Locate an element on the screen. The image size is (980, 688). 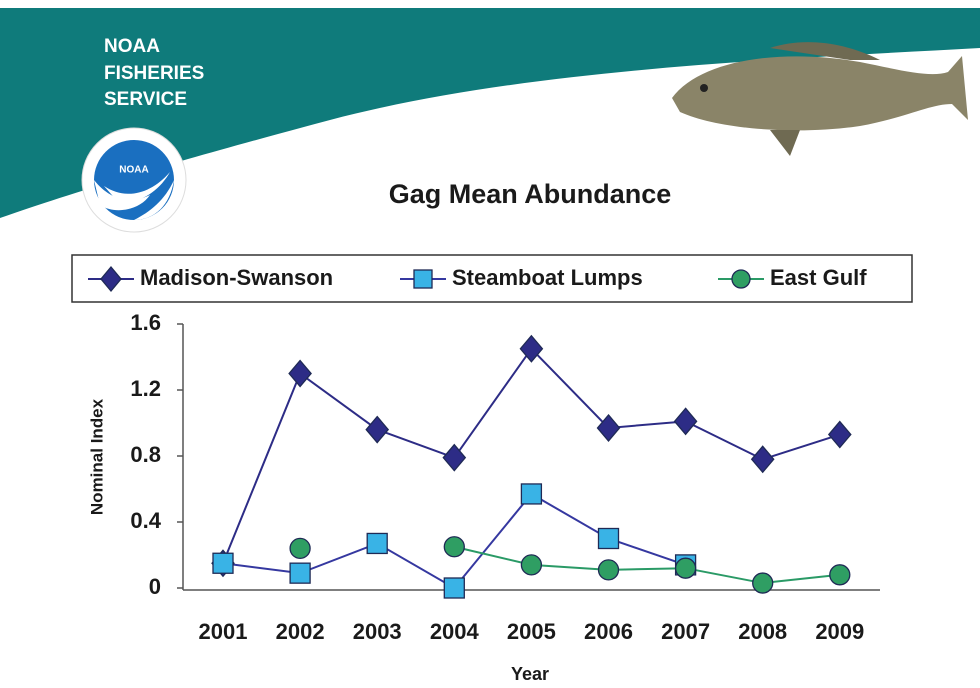
legend-box is located at coordinates (492, 278).